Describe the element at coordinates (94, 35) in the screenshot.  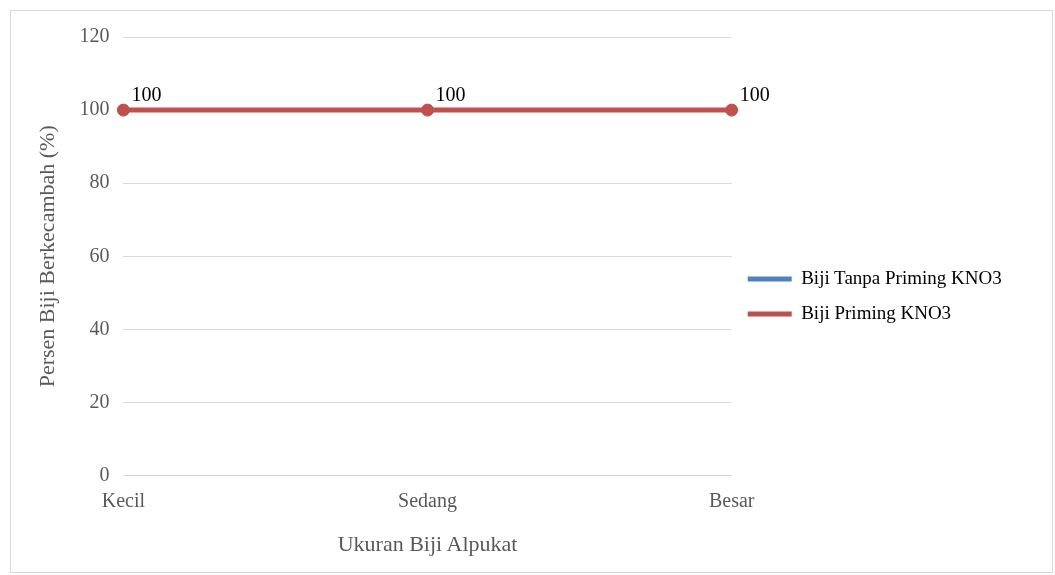
I see `y-tick-label: 120` at that location.